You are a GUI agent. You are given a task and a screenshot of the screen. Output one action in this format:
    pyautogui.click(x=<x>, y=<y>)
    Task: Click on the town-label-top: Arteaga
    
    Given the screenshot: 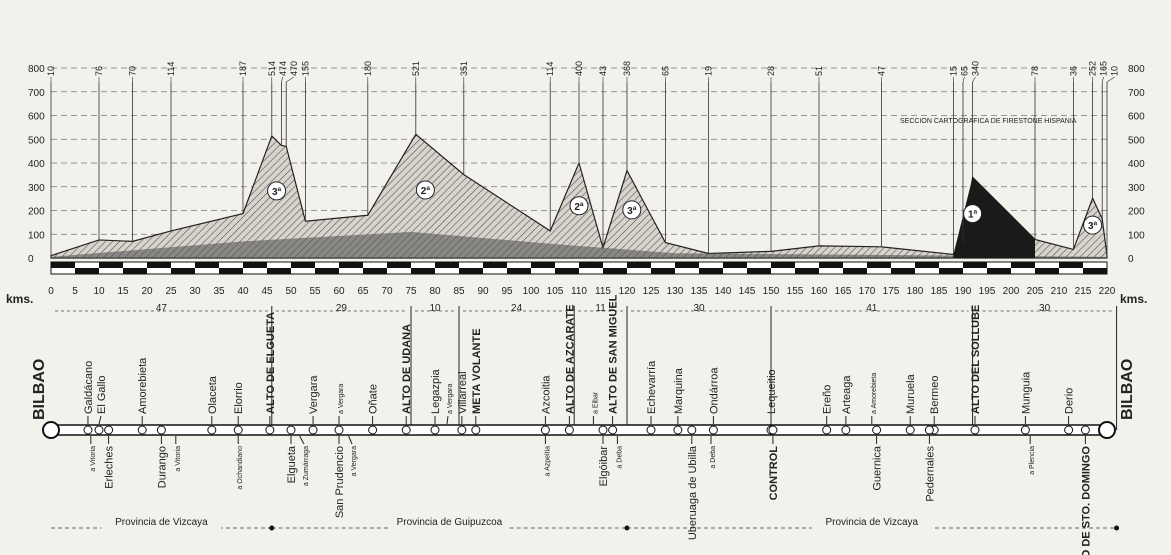 What is the action you would take?
    pyautogui.click(x=847, y=394)
    